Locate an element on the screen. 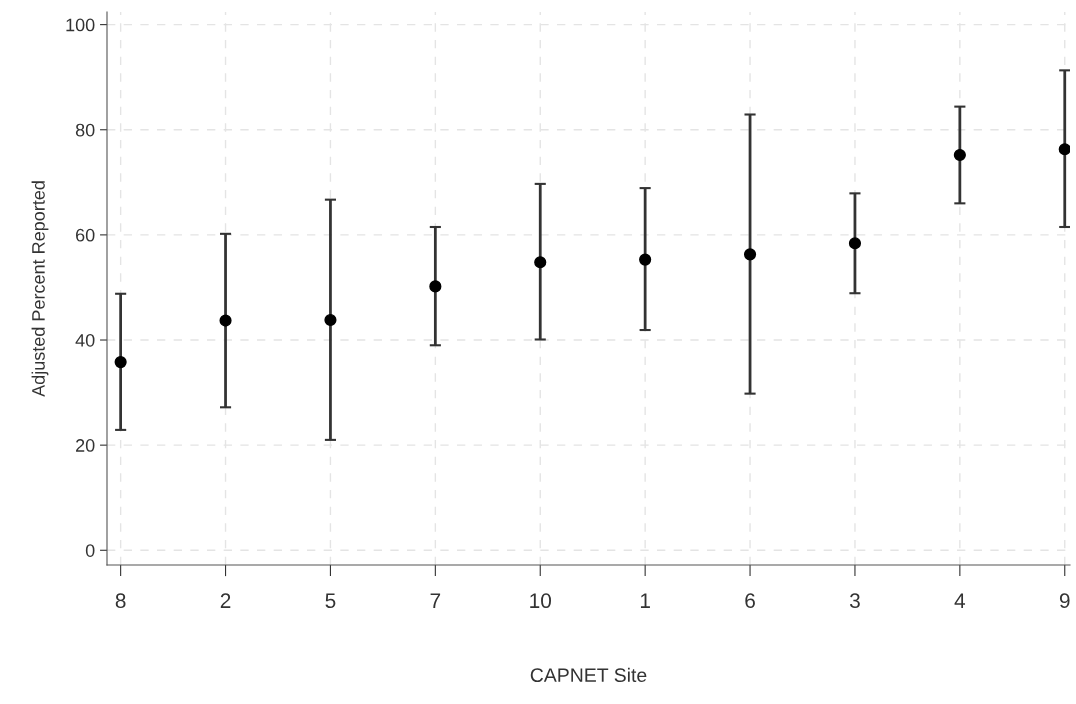 Image resolution: width=1076 pixels, height=704 pixels. x-axis-title: CAPNET Site is located at coordinates (588, 675).